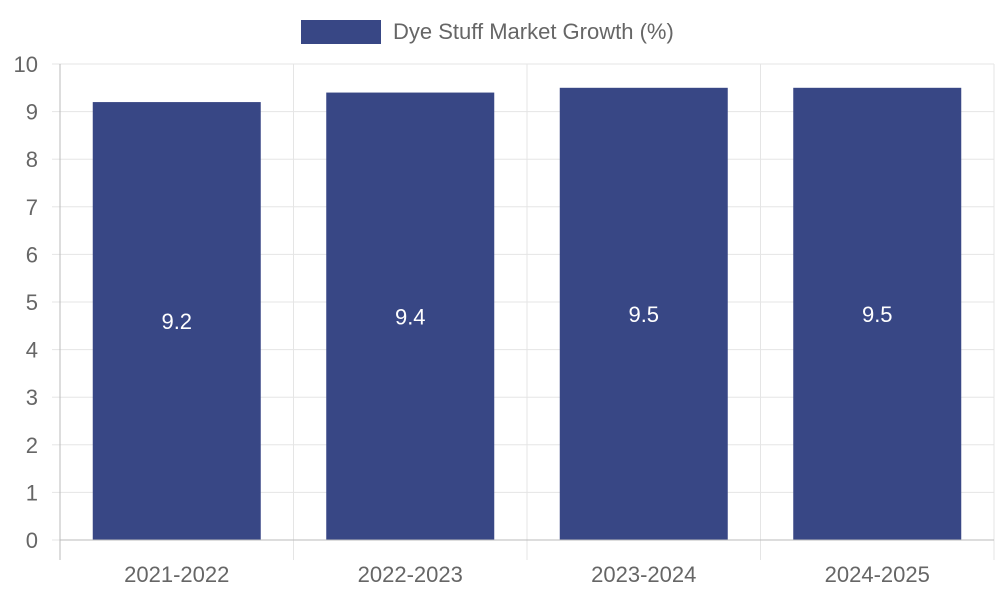 The height and width of the screenshot is (600, 1000). Describe the element at coordinates (176, 574) in the screenshot. I see `x-tick-label: 2021-2022` at that location.